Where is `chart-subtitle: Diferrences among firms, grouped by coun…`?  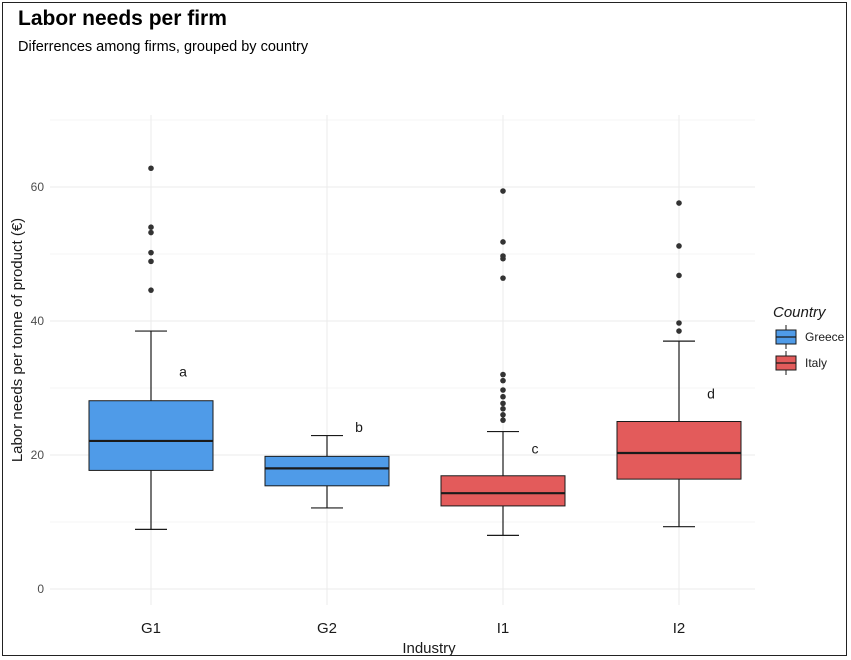
chart-subtitle: Diferrences among firms, grouped by coun… is located at coordinates (163, 47).